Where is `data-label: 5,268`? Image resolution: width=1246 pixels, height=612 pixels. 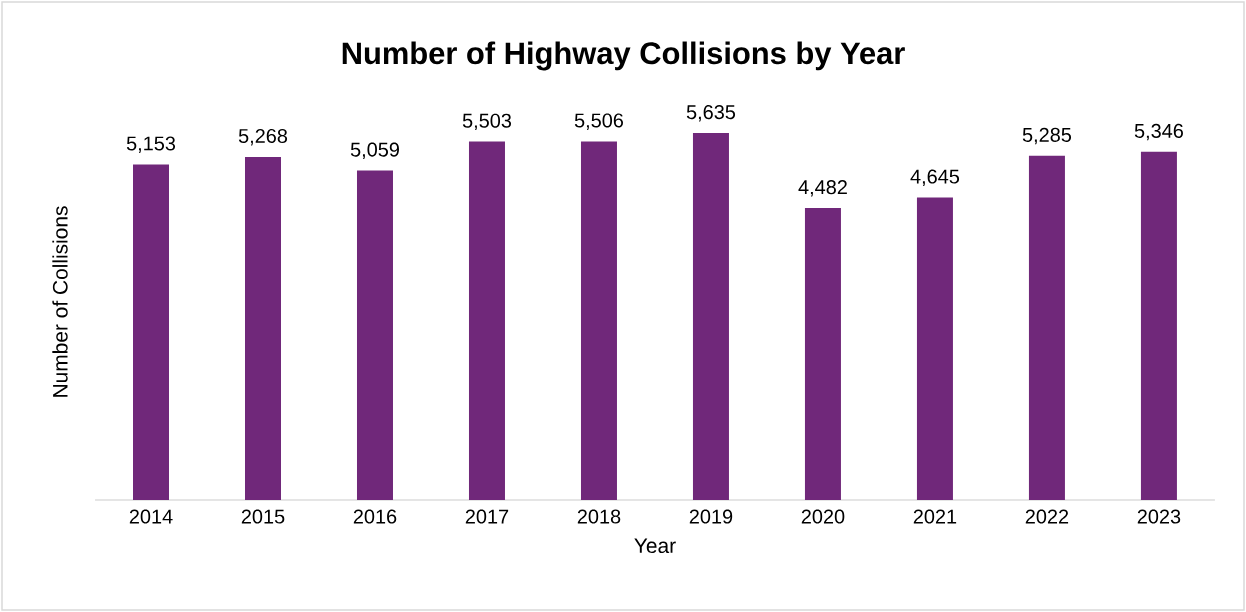 data-label: 5,268 is located at coordinates (263, 137).